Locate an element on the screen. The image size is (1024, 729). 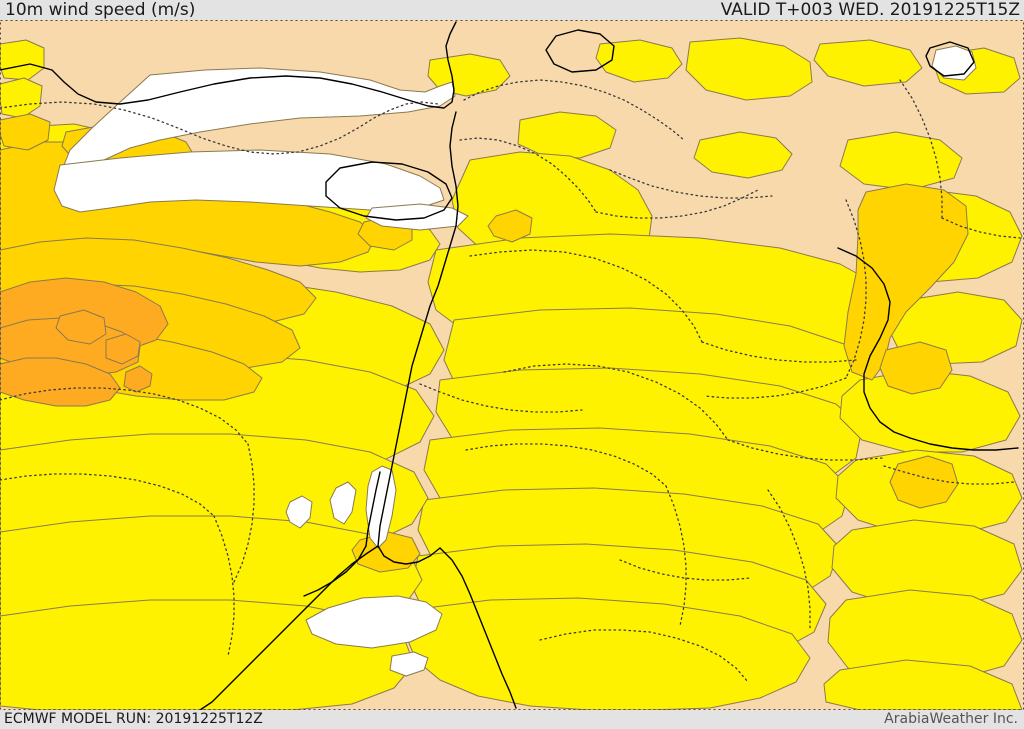
model-run-label: ECMWF MODEL RUN: 20191225T12Z is located at coordinates (133, 719).